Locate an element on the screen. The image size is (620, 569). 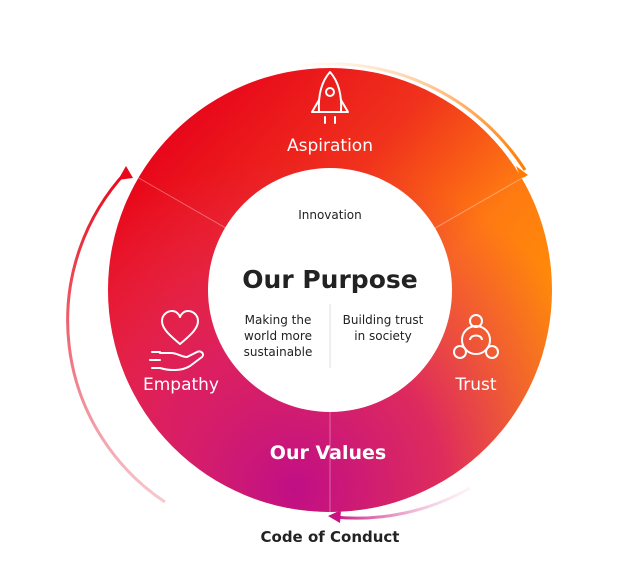
arc-bottom is located at coordinates (402, 503).